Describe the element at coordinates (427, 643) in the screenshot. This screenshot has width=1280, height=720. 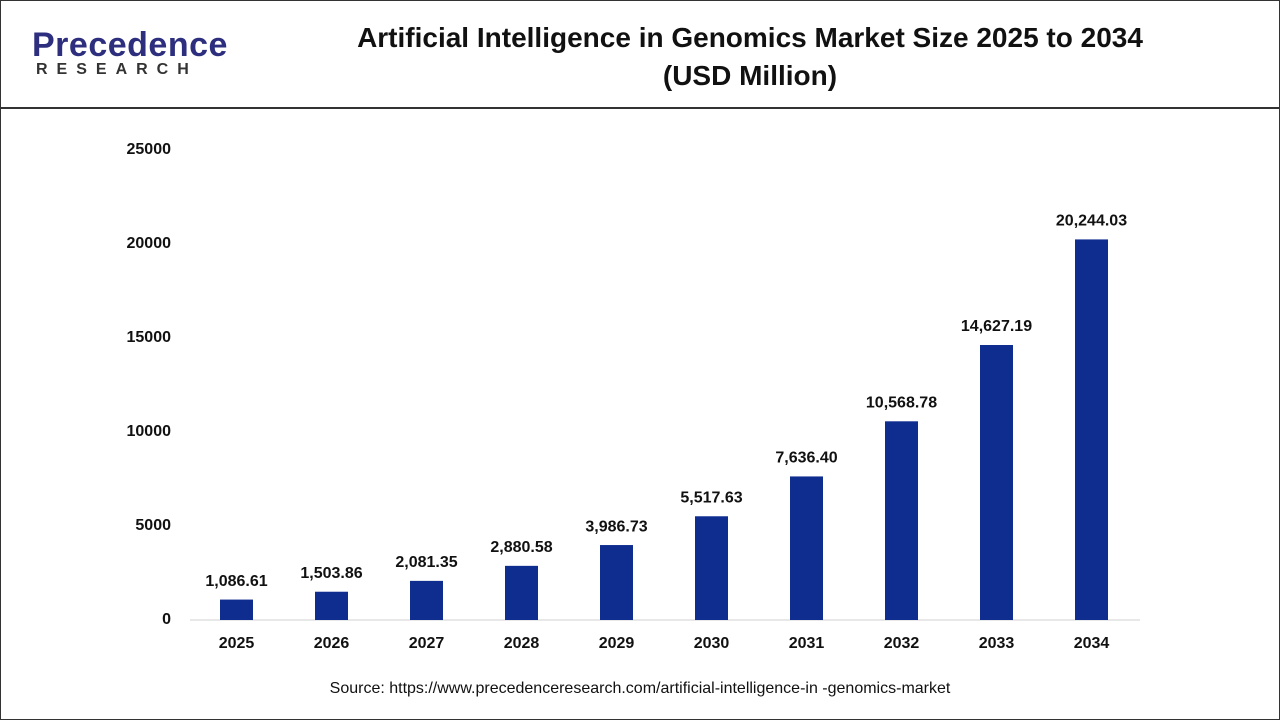
I see `x-tick-label: 2027` at that location.